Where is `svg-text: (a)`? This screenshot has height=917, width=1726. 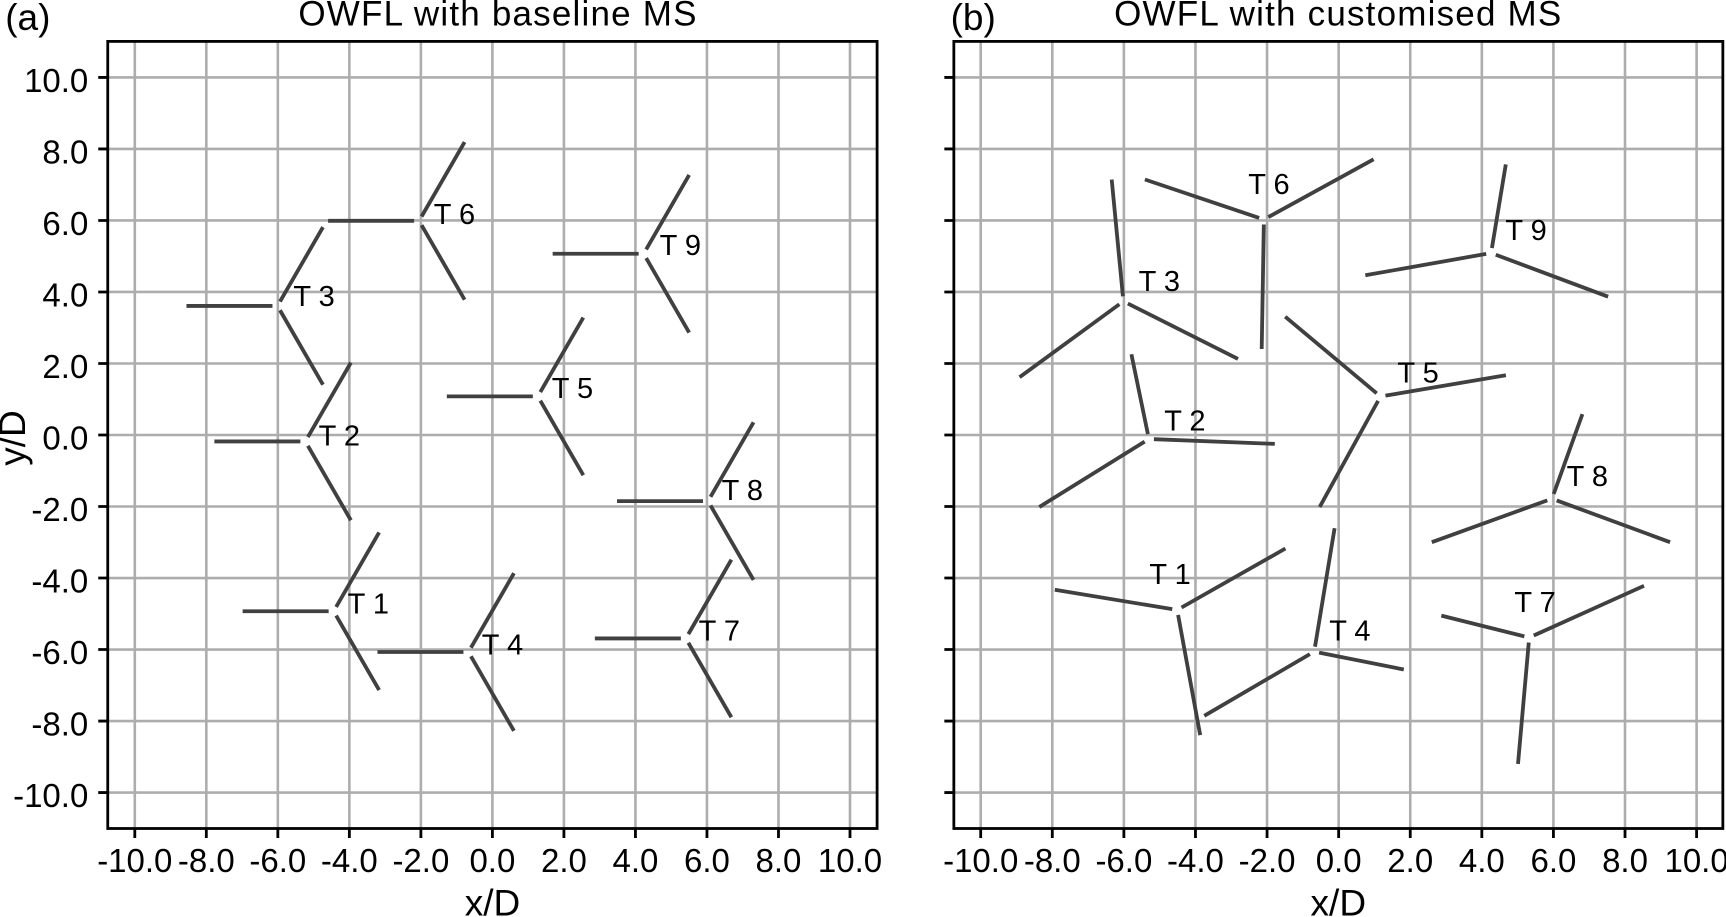
svg-text: (a) is located at coordinates (27, 19).